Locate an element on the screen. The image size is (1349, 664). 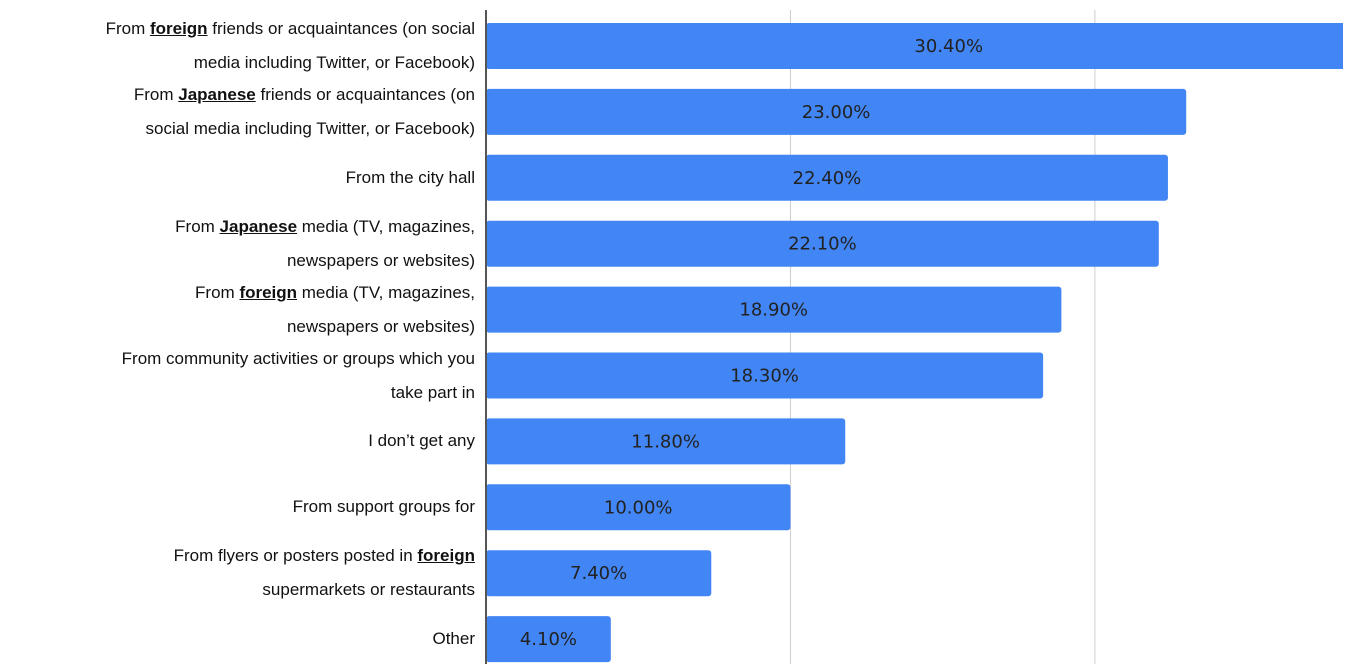
category-label: From support groups for is located at coordinates (383, 507).